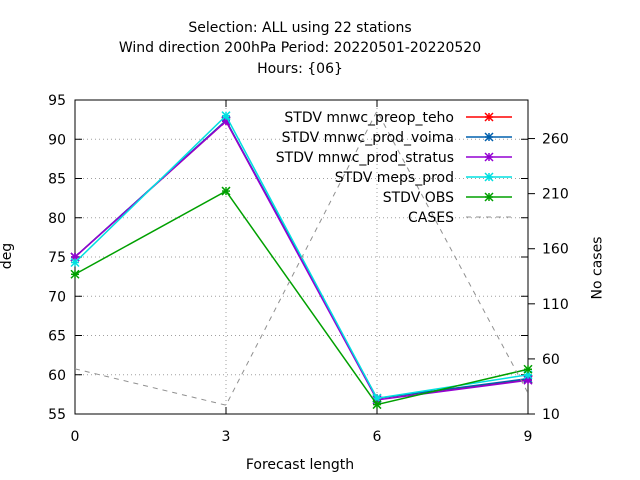 The image size is (640, 480). Describe the element at coordinates (57, 258) in the screenshot. I see `y-tick-label: 75` at that location.